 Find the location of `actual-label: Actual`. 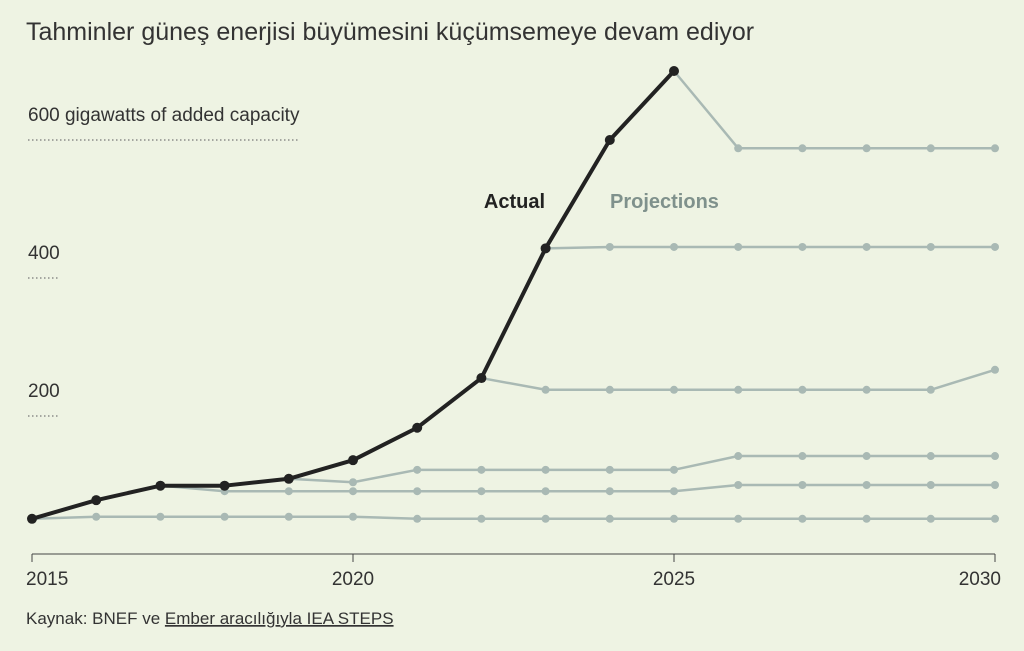

actual-label: Actual is located at coordinates (514, 202).